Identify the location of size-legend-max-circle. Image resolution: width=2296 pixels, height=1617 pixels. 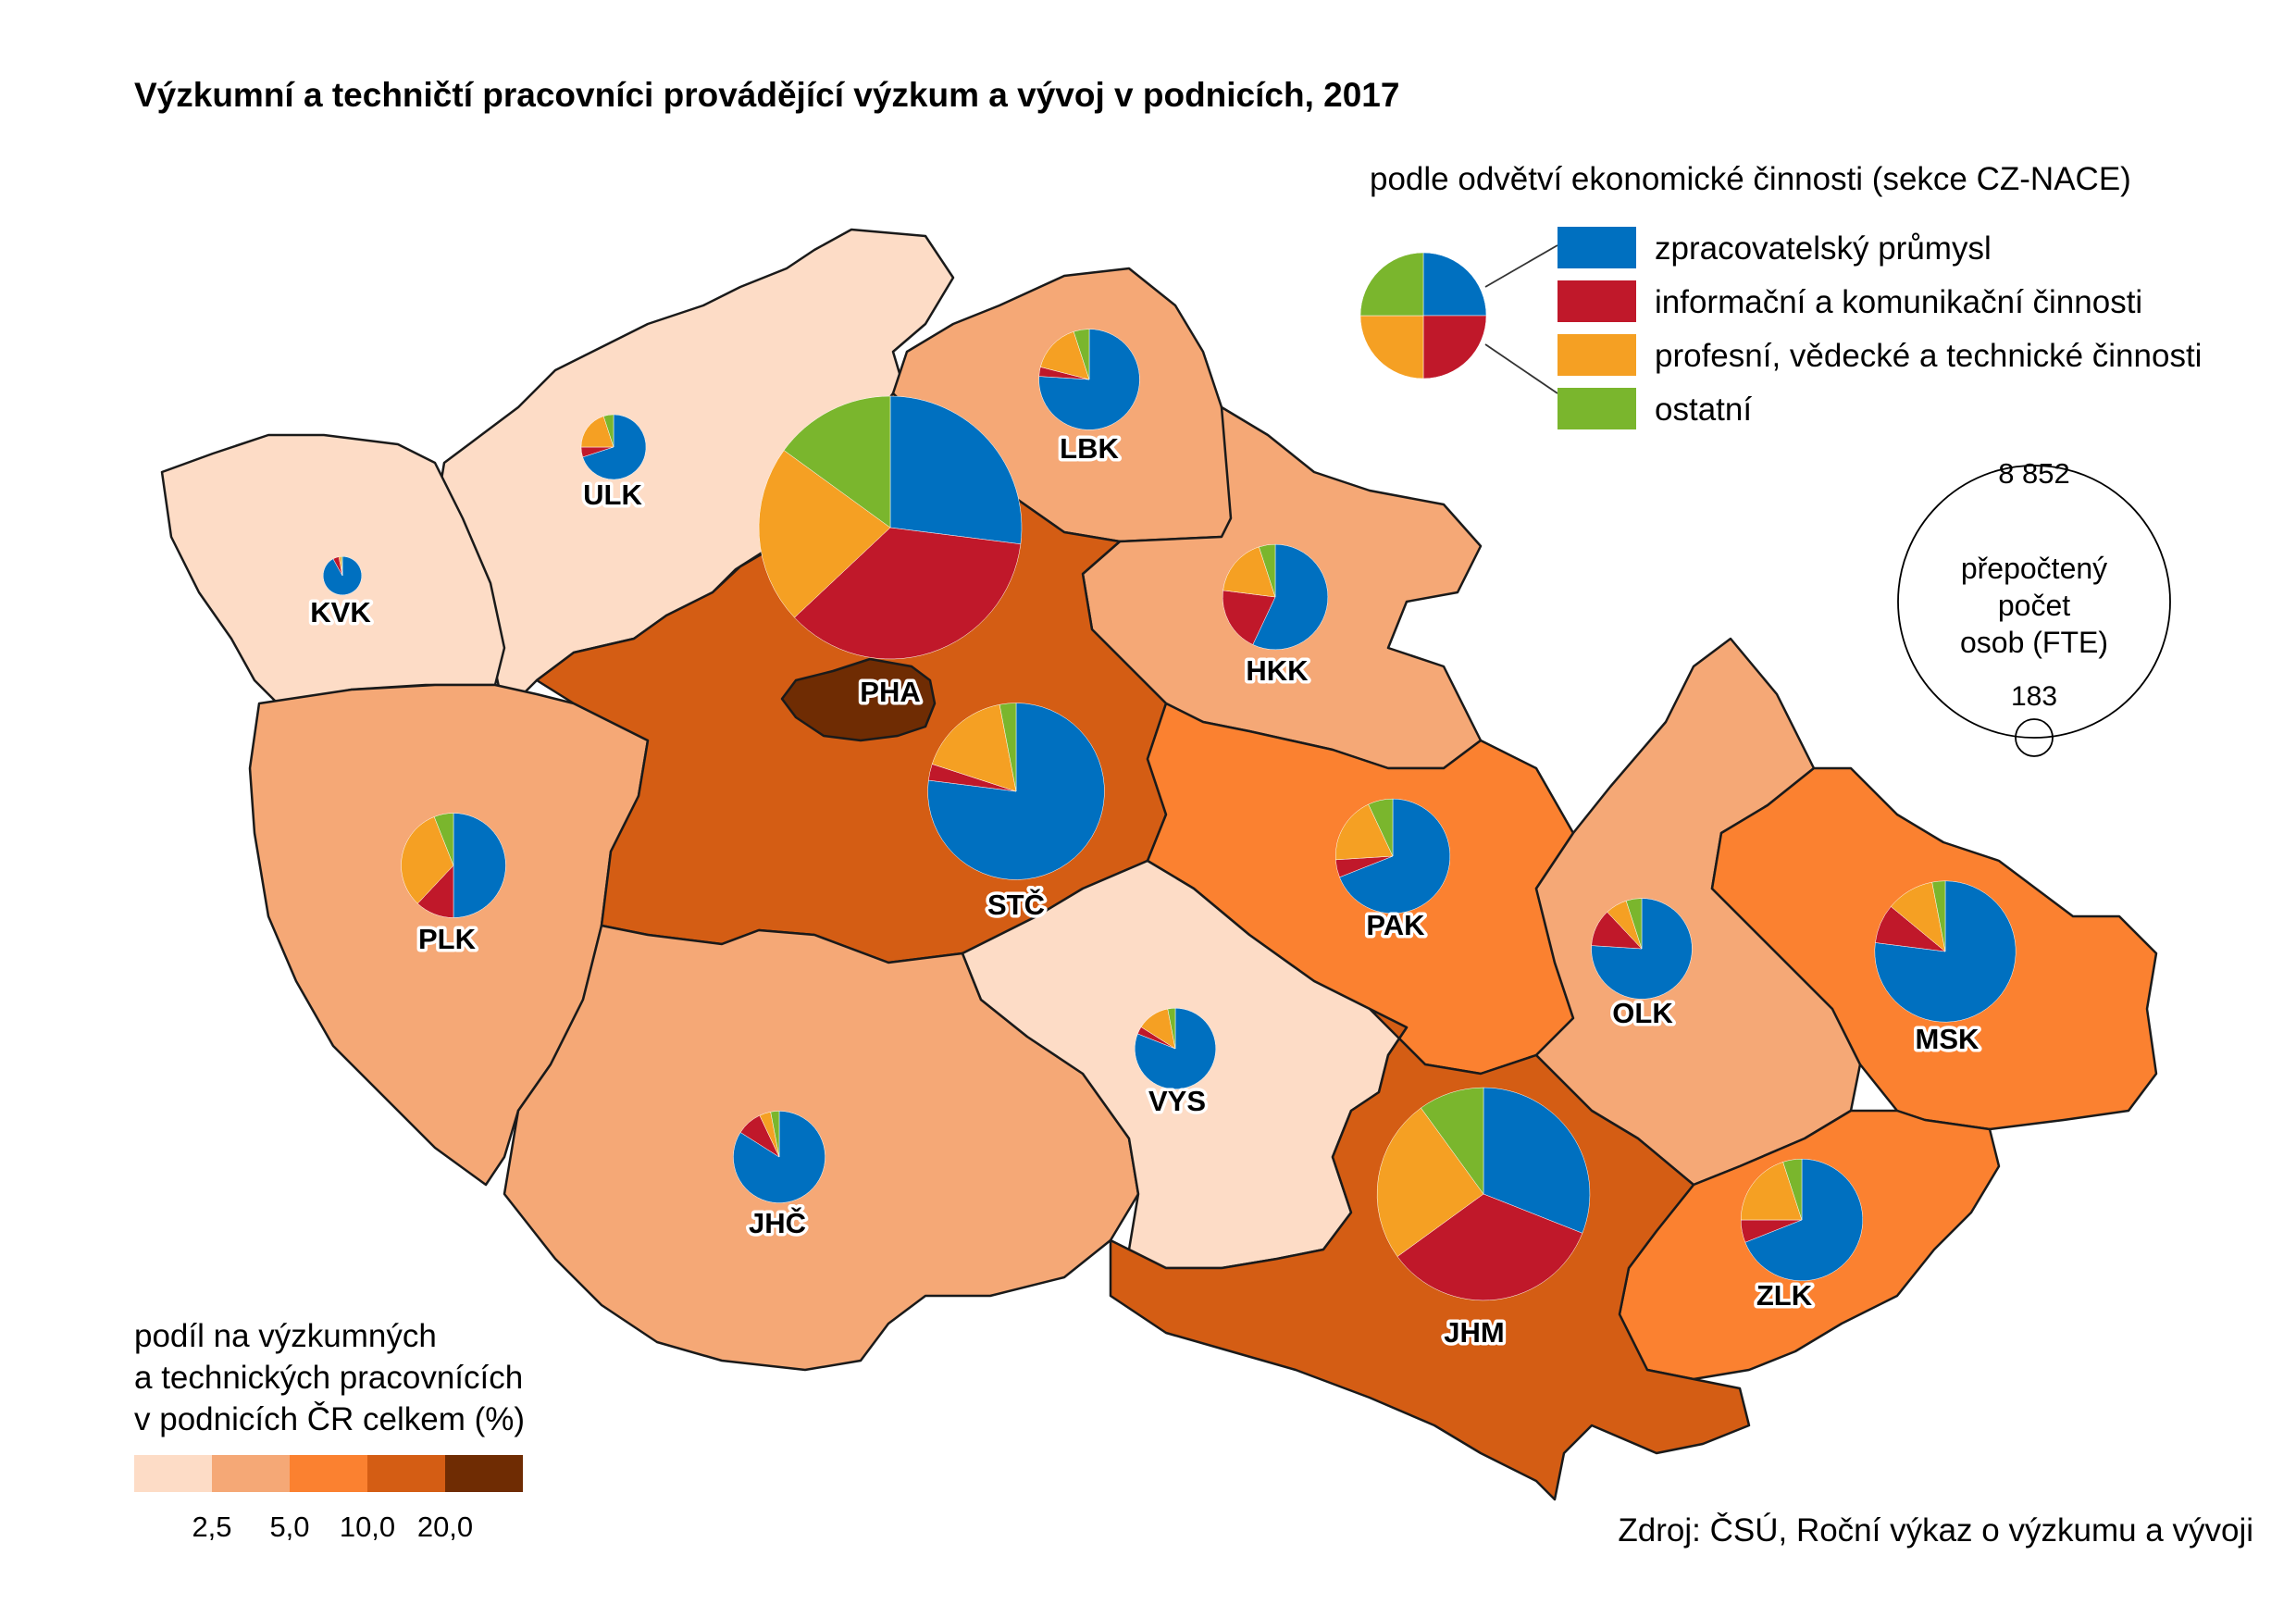
(2034, 602).